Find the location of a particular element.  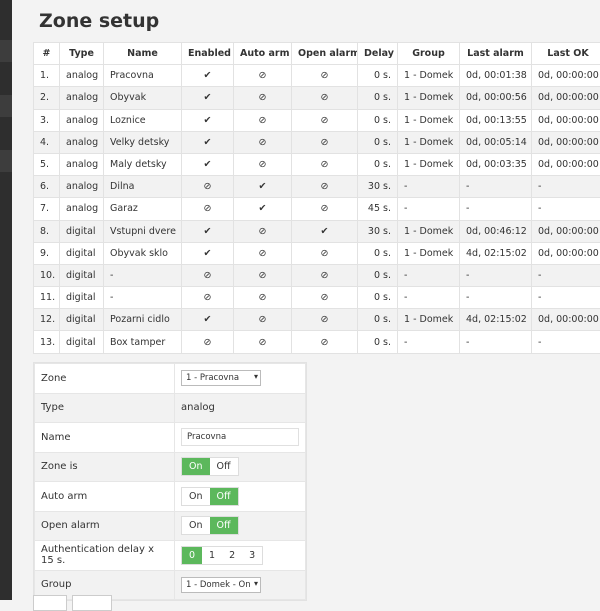

zone-row: 10.digital-⊘⊘⊘0 s.--- is located at coordinates (317, 275).